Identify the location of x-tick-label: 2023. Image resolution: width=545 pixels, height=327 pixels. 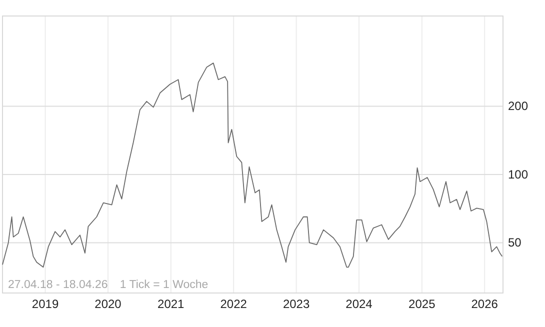
(296, 304).